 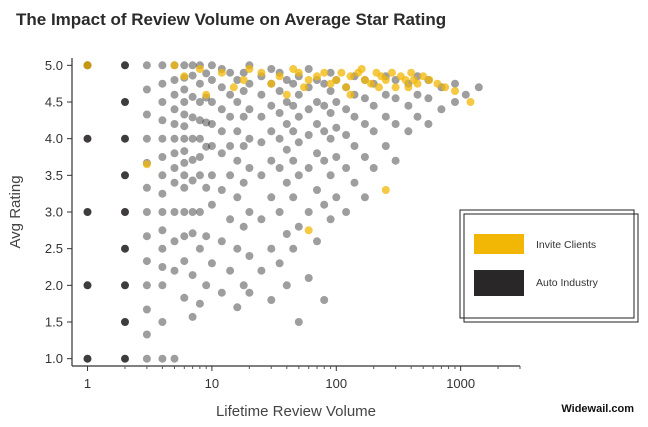 What do you see at coordinates (597, 409) in the screenshot?
I see `credit-text: Widewail.com` at bounding box center [597, 409].